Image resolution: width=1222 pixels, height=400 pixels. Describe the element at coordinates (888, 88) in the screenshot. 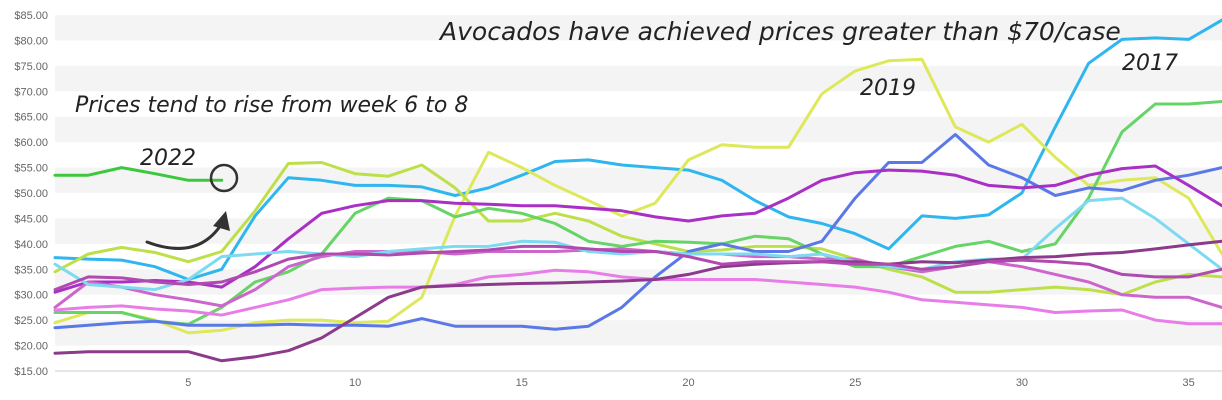

I see `annotation-2019: 2019` at that location.